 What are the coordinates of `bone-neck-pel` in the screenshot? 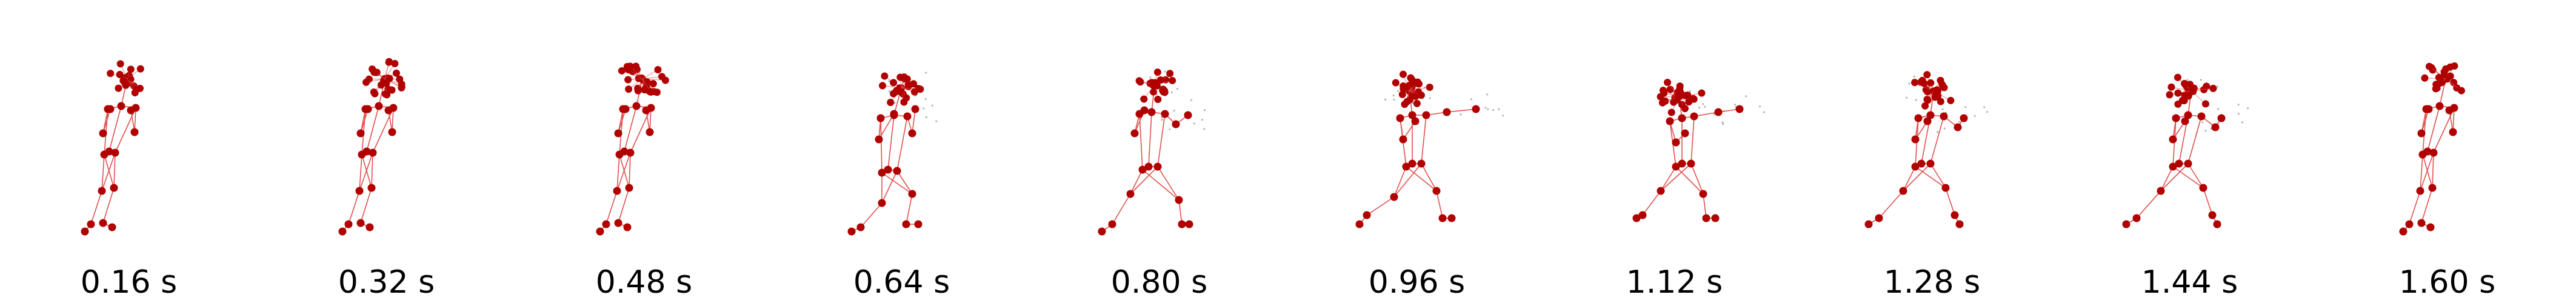 It's located at (891, 142).